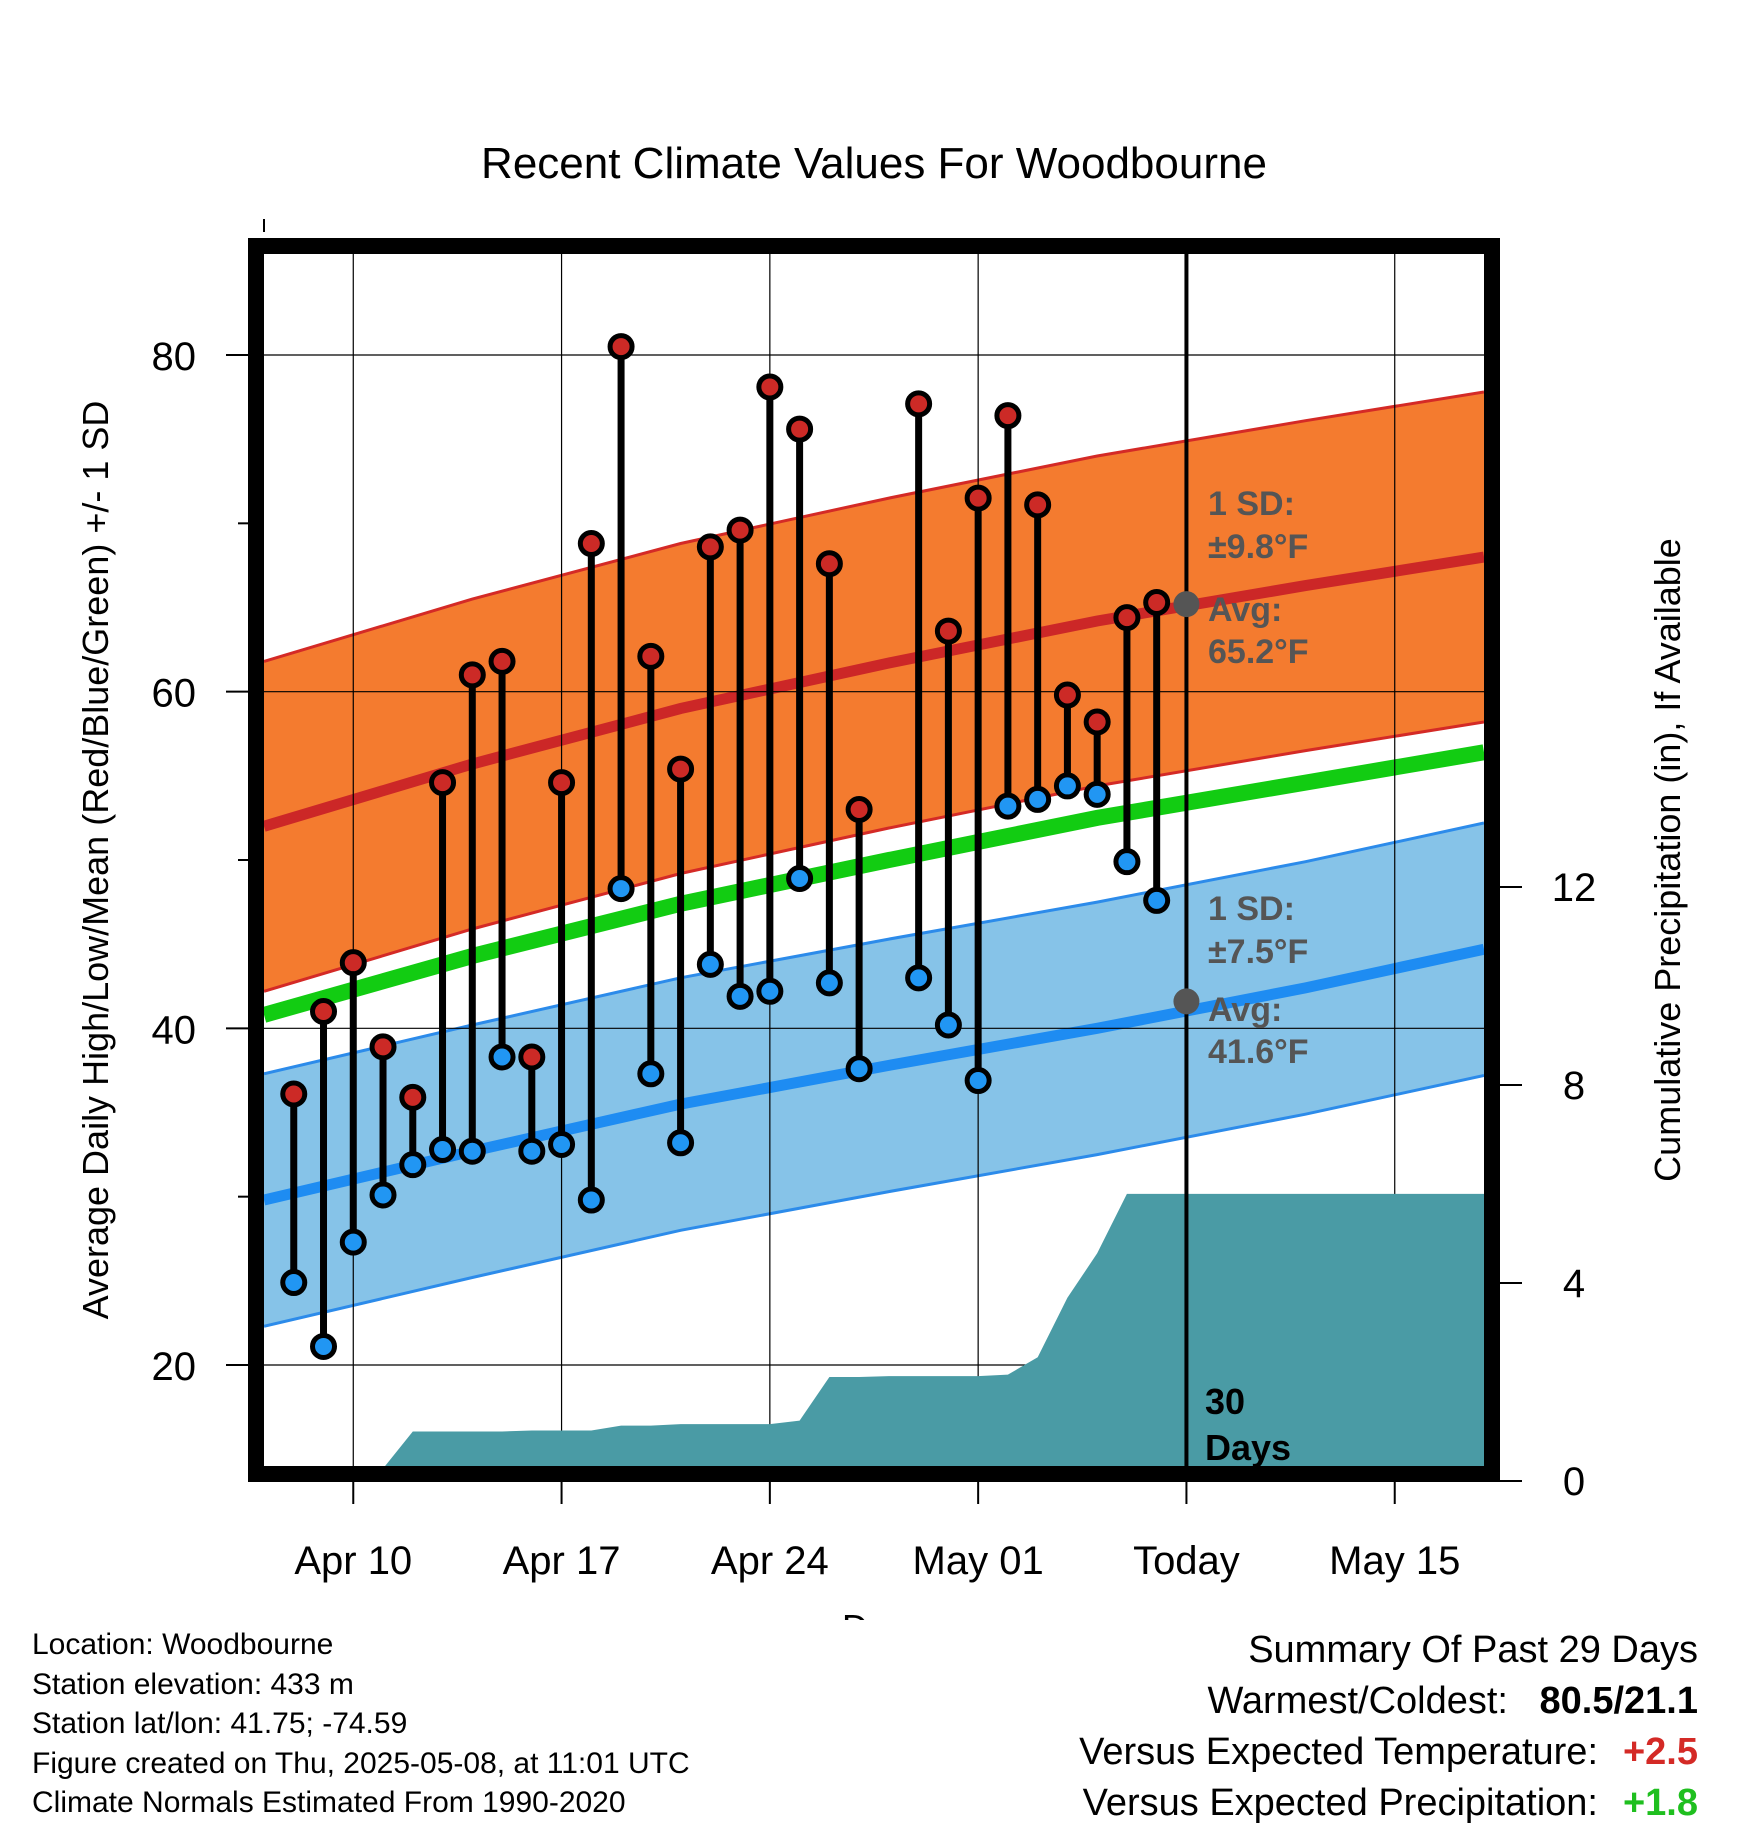  I want to click on latlon-text: Station lat/lon: 41.75; -74.59, so click(220, 1723).